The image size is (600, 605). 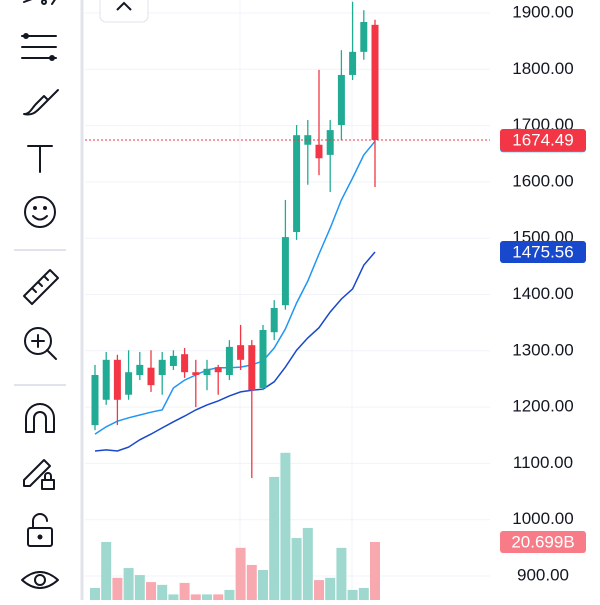 I want to click on volume-tag-bg, so click(x=543, y=541).